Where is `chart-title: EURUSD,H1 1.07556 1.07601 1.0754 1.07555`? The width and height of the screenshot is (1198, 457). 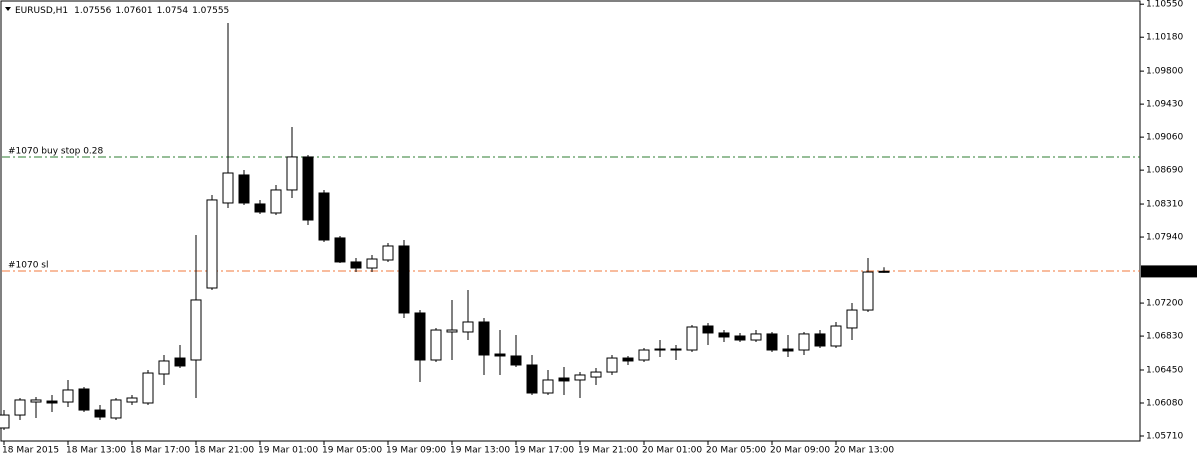 chart-title: EURUSD,H1 1.07556 1.07601 1.0754 1.07555 is located at coordinates (122, 11).